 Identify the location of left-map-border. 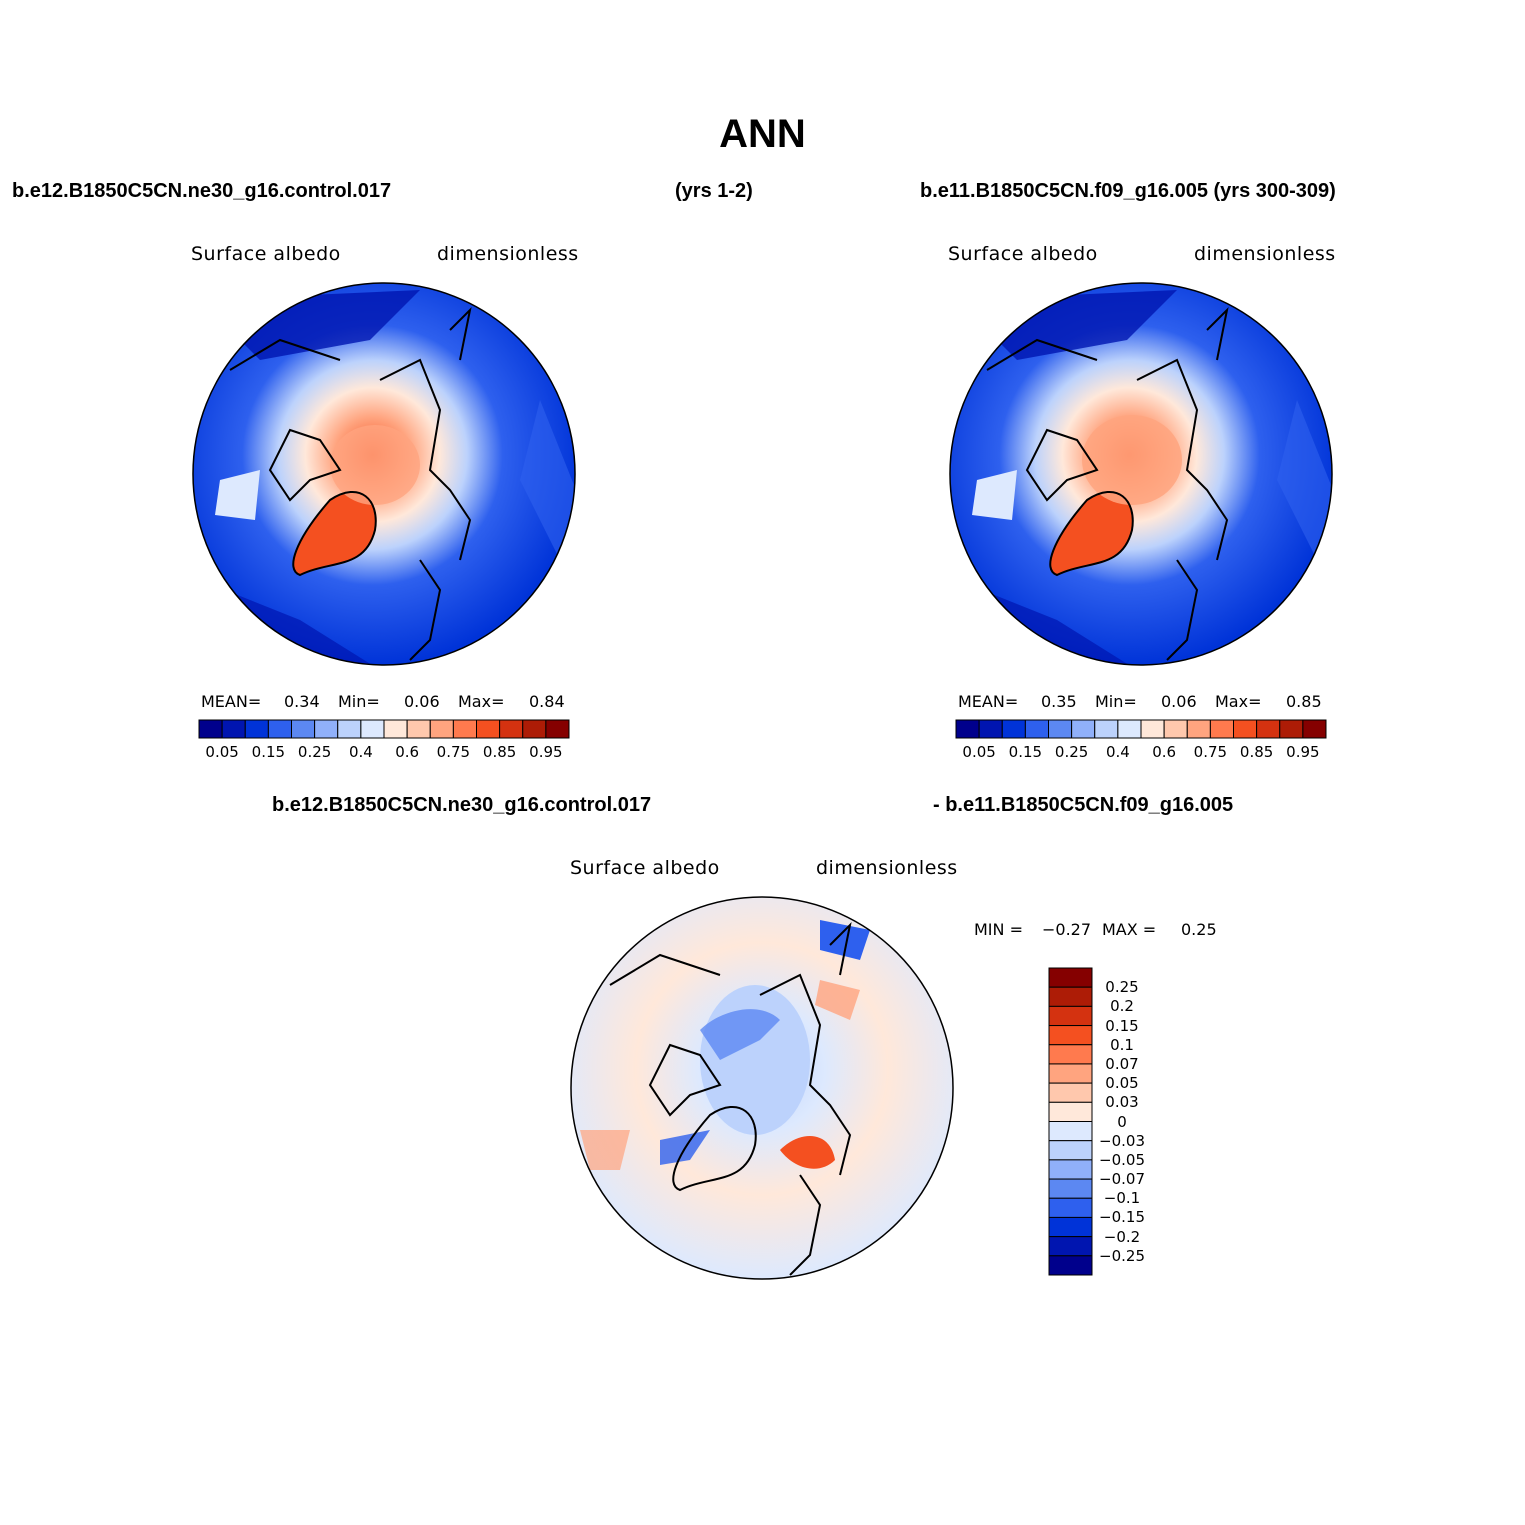
(384, 474).